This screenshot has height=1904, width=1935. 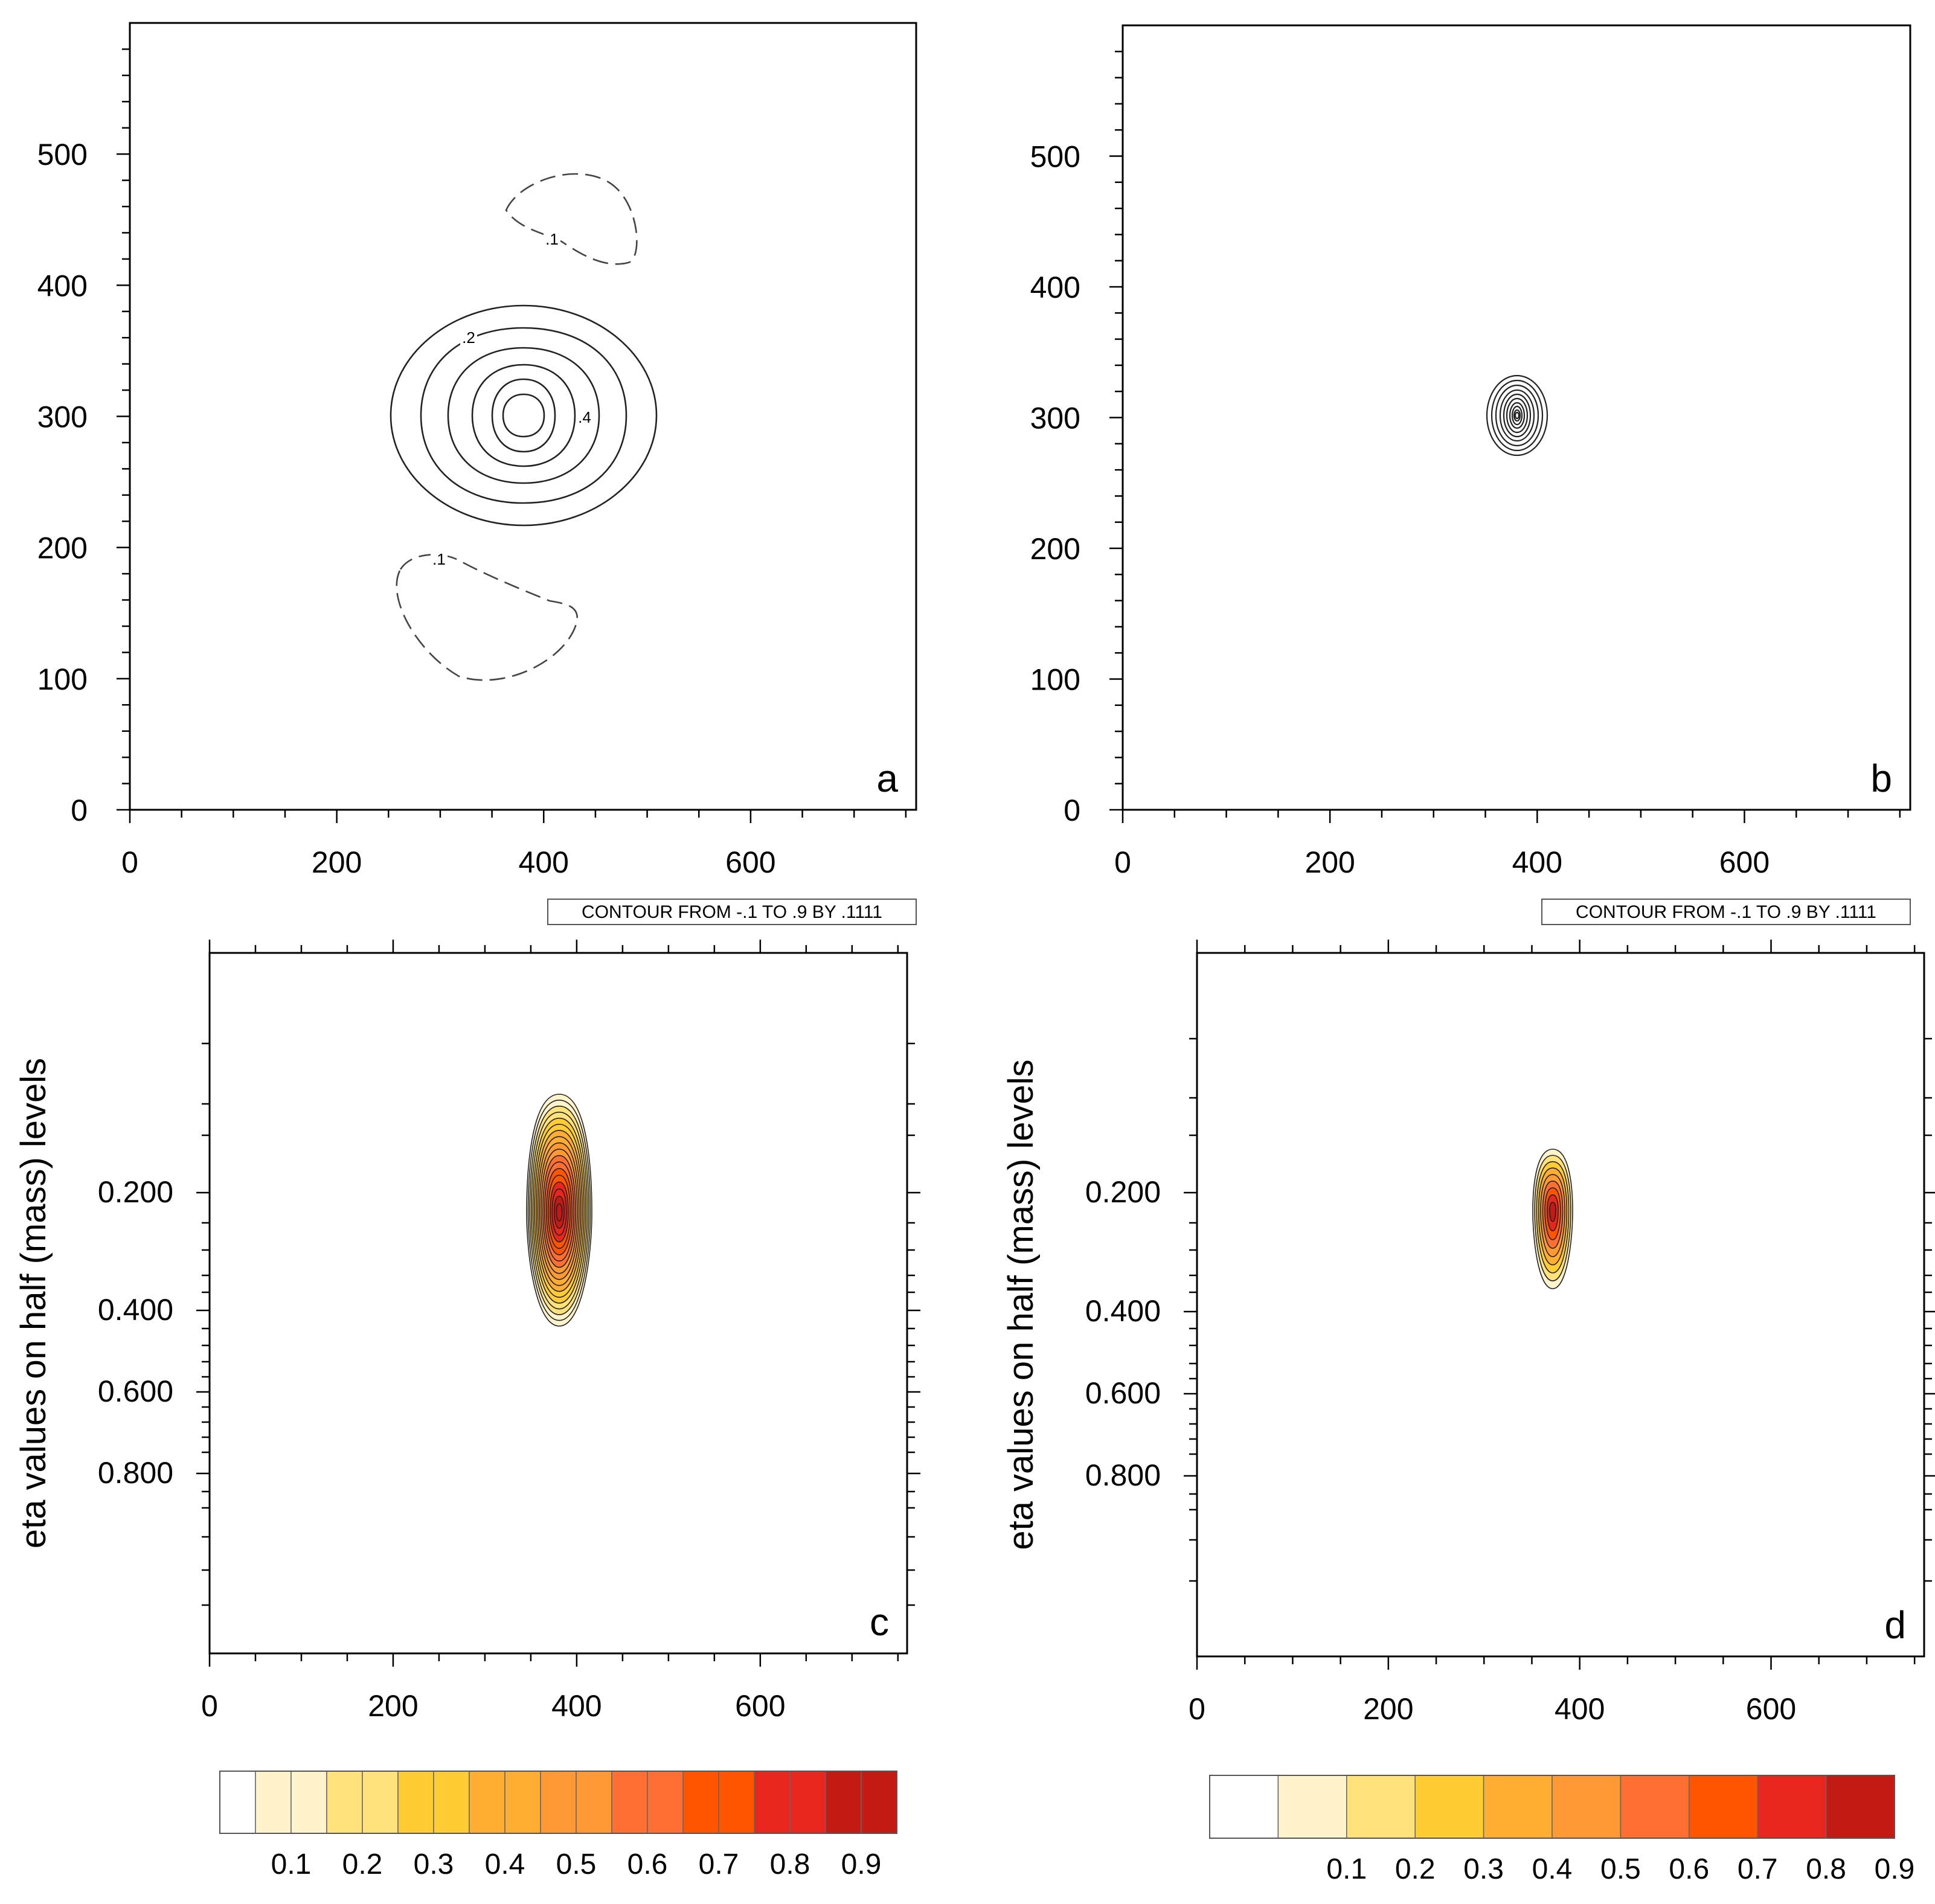 What do you see at coordinates (1620, 1869) in the screenshot?
I see `colorbar-label: 0.5` at bounding box center [1620, 1869].